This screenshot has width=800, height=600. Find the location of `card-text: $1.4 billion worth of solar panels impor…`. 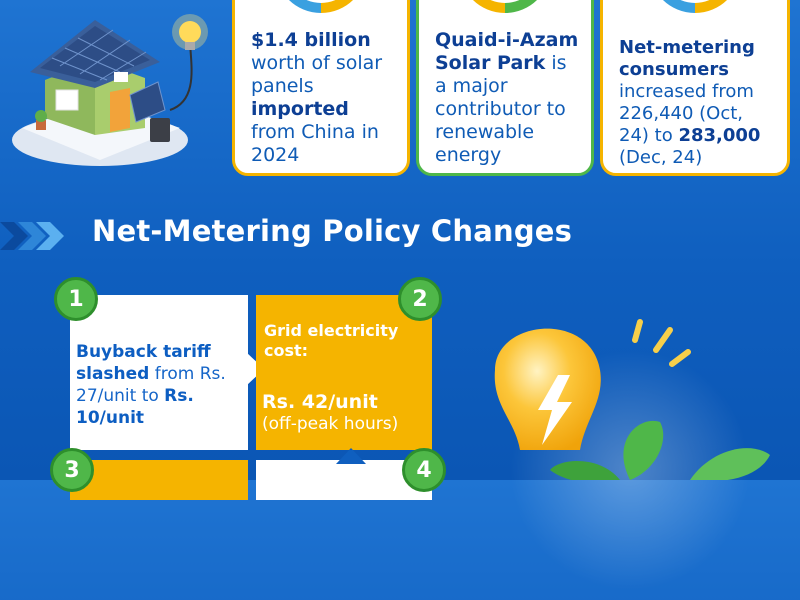

card-text: $1.4 billion worth of solar panels impor… is located at coordinates (324, 98).